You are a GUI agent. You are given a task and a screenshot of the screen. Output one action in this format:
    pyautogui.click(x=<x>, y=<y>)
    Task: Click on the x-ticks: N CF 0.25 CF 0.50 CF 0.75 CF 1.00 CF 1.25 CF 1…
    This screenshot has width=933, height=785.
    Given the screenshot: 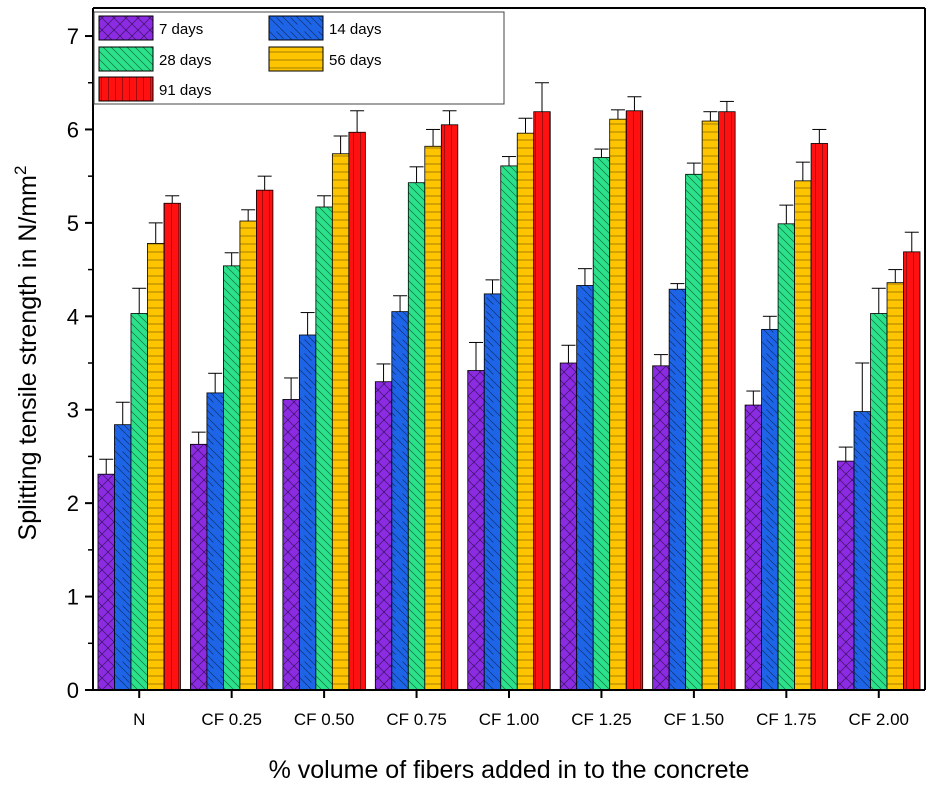 What is the action you would take?
    pyautogui.click(x=521, y=709)
    